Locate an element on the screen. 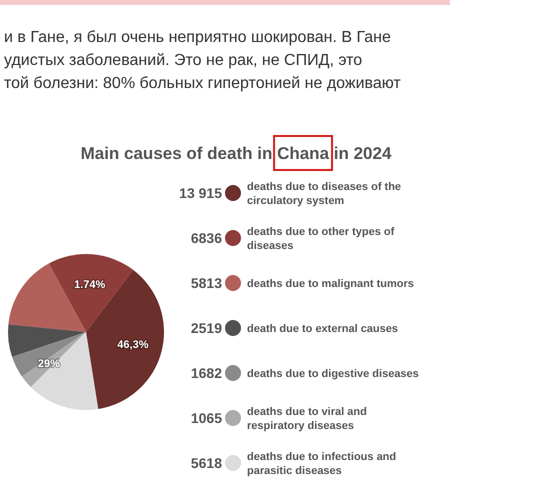  legend-label: death due to external causes is located at coordinates (322, 329).